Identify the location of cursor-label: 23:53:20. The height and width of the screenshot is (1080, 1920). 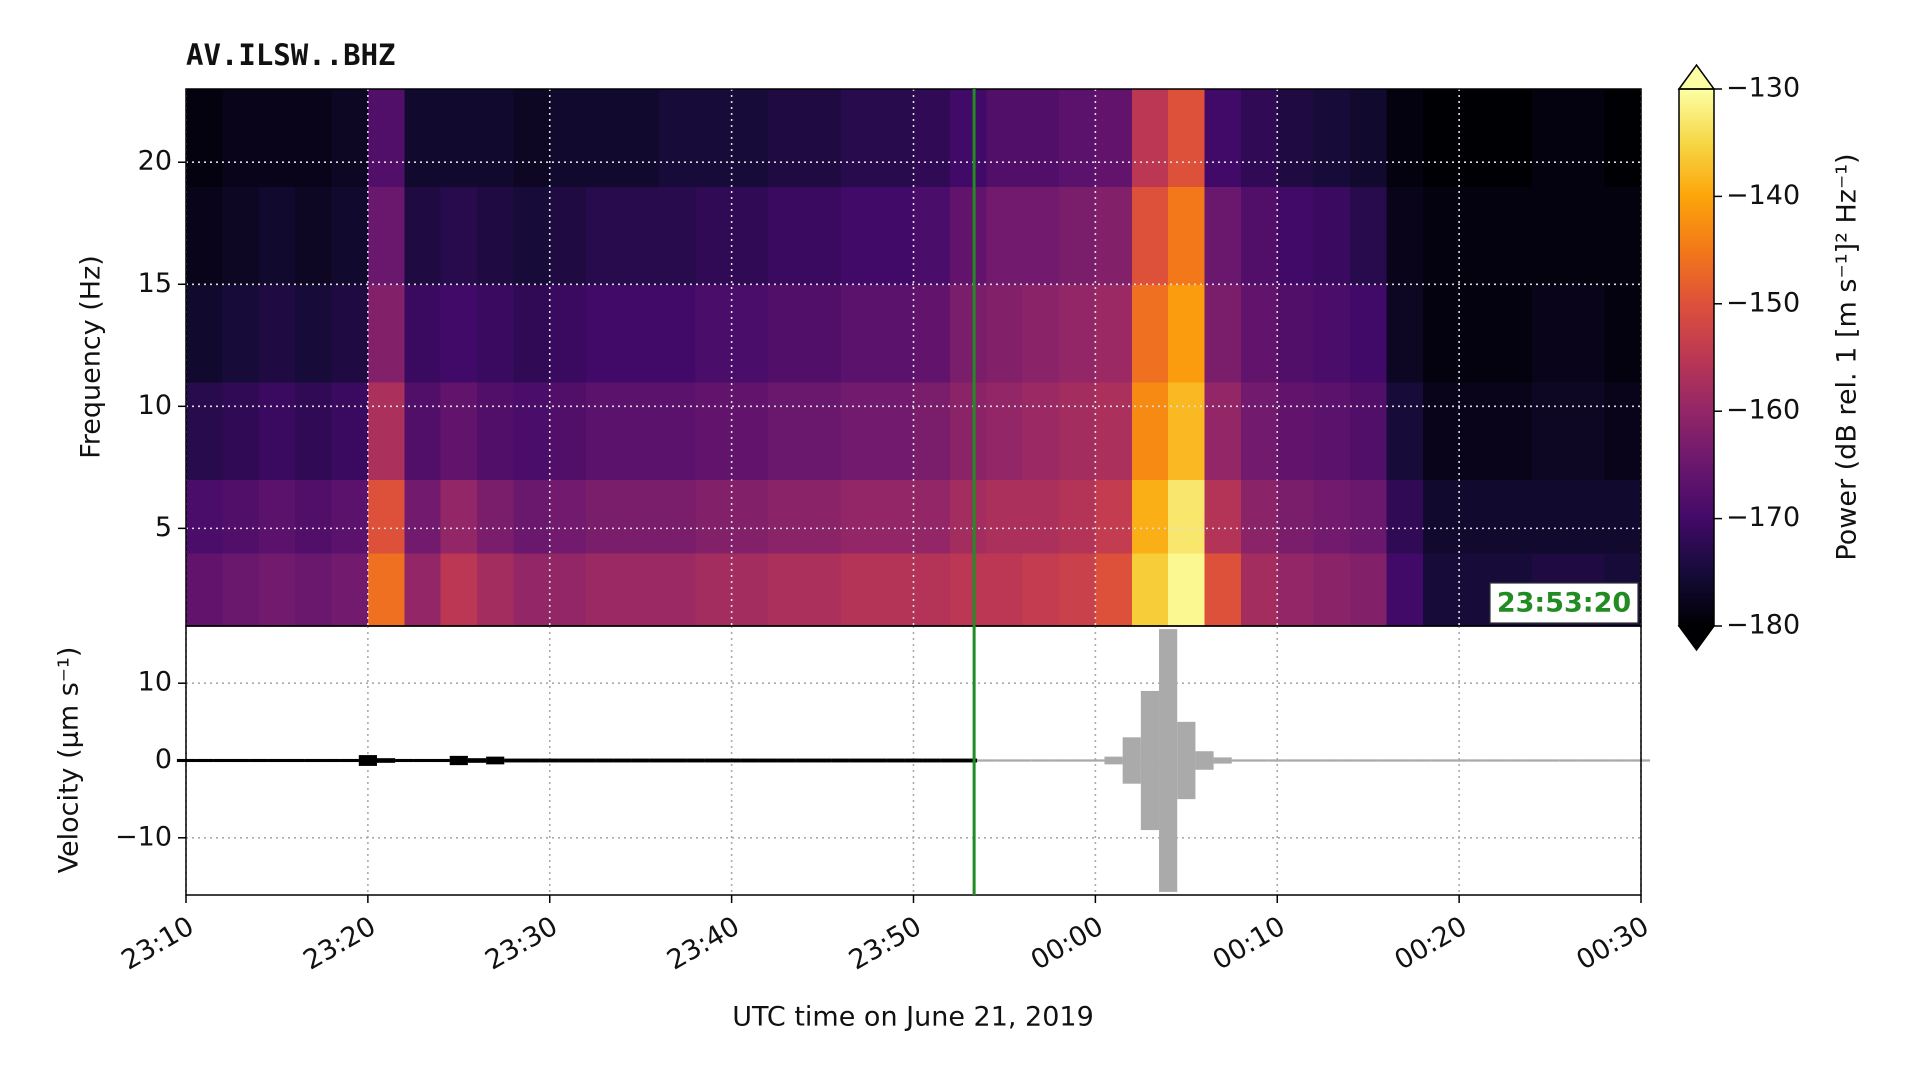
(1564, 603).